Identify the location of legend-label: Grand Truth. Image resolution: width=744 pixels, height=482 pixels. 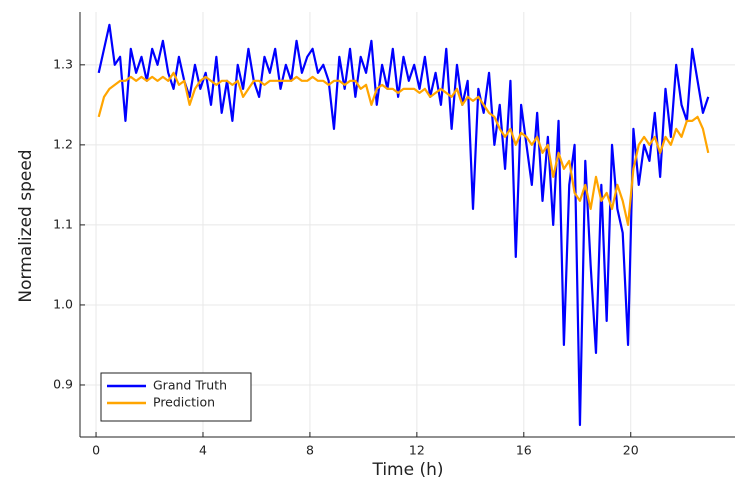
(190, 385).